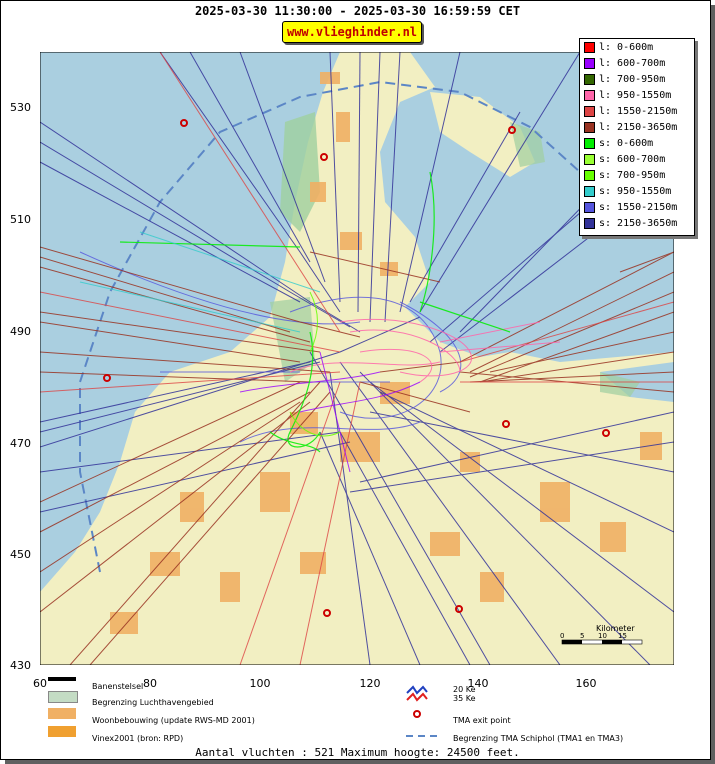  Describe the element at coordinates (150, 683) in the screenshot. I see `x-tick-label: 80` at that location.